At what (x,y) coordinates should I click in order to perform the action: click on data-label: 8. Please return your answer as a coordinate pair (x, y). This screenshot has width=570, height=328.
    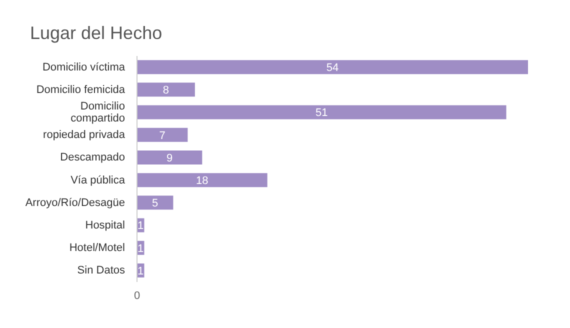
    Looking at the image, I should click on (166, 90).